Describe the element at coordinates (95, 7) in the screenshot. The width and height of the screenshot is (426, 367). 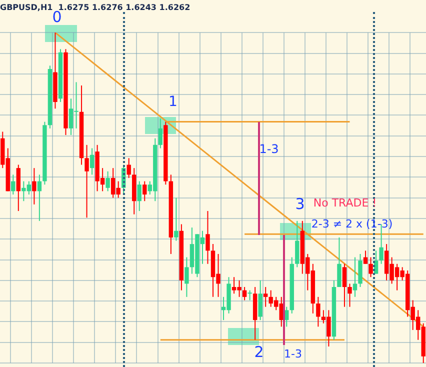
I see `chart-title: GBPUSD,H1 1.6275 1.6276 1.6243 1.6262` at that location.